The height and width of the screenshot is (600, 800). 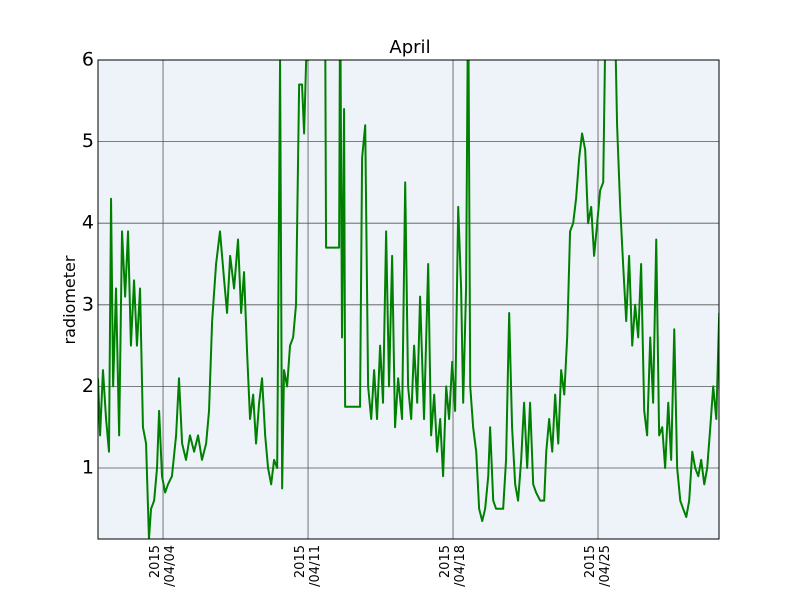 What do you see at coordinates (88, 223) in the screenshot?
I see `y-tick-label: 4` at bounding box center [88, 223].